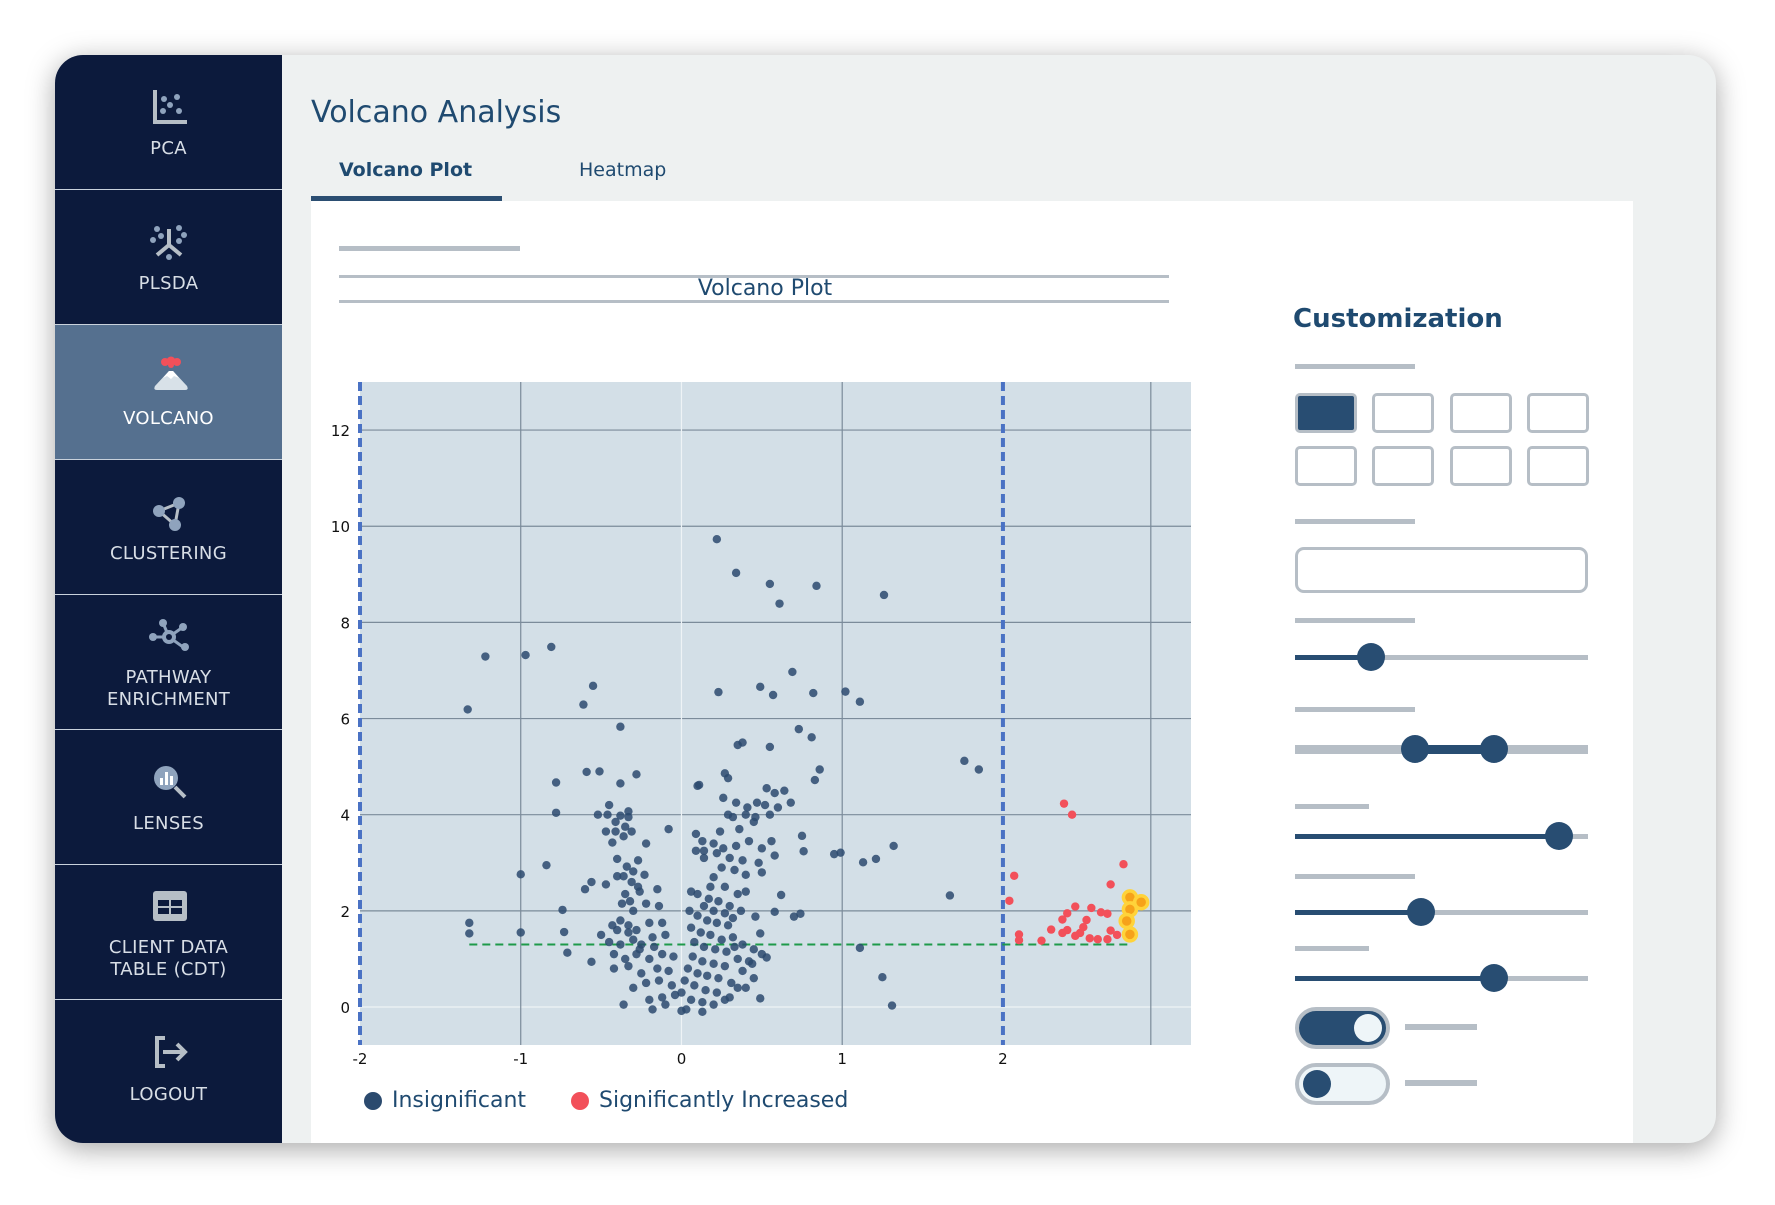 The height and width of the screenshot is (1205, 1775). What do you see at coordinates (168, 688) in the screenshot?
I see `sidebar-item-label: PATHWAY ENRICHMENT` at bounding box center [168, 688].